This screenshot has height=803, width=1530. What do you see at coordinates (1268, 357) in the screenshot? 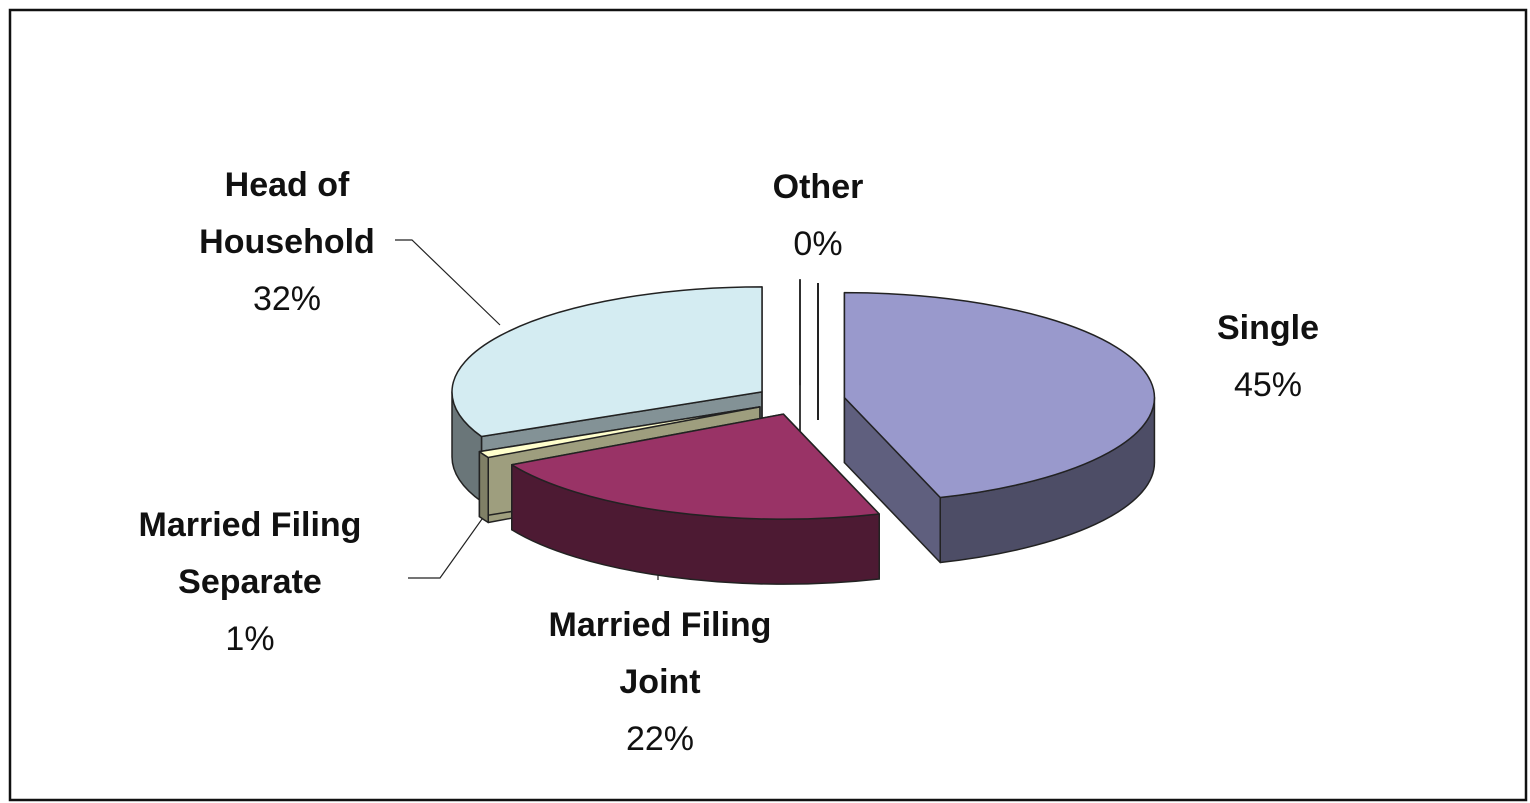
I see `slice-label: Single 45%` at bounding box center [1268, 357].